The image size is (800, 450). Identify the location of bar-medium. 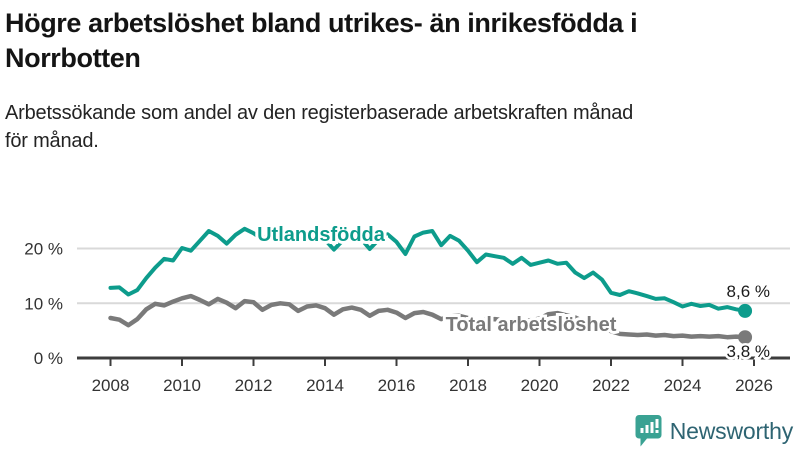
(647, 429).